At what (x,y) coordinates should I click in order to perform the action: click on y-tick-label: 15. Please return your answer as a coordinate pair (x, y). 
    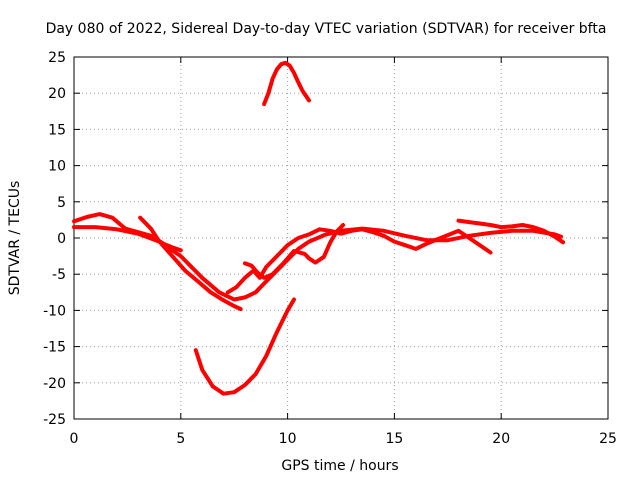
    Looking at the image, I should click on (57, 130).